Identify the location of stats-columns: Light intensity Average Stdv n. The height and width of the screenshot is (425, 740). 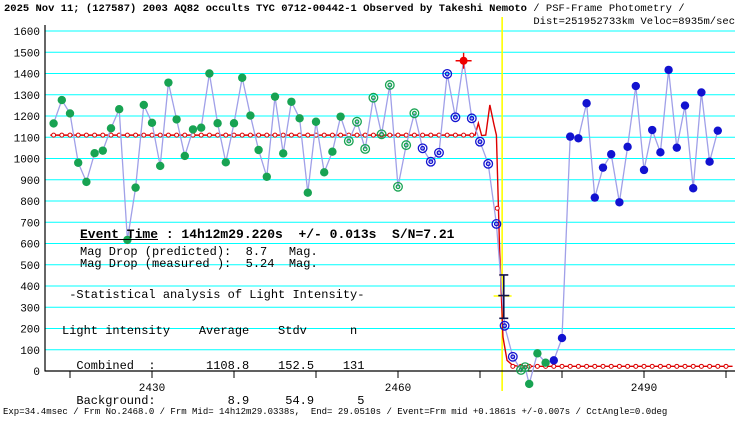
(210, 330).